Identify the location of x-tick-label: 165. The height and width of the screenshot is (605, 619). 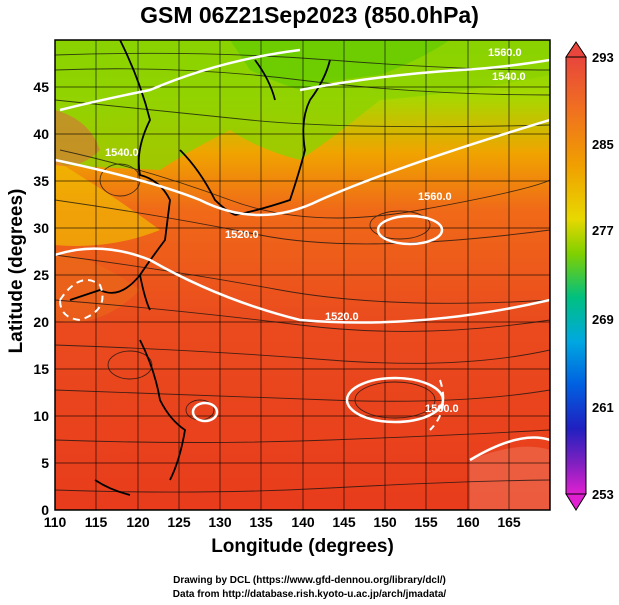
(509, 522).